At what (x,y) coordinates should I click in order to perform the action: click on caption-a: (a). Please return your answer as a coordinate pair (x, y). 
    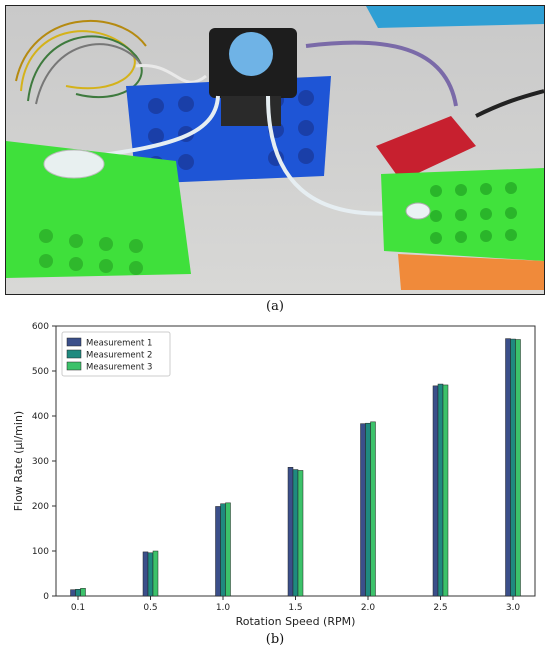
    Looking at the image, I should click on (275, 306).